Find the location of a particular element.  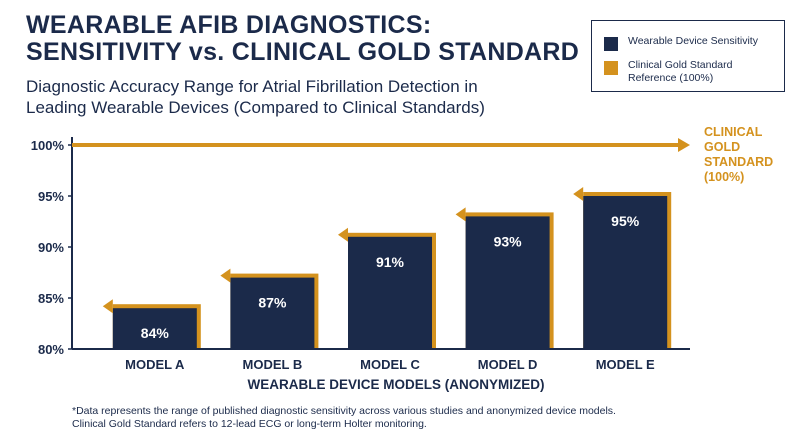

x-tick-label-4: MODEL D is located at coordinates (508, 364).